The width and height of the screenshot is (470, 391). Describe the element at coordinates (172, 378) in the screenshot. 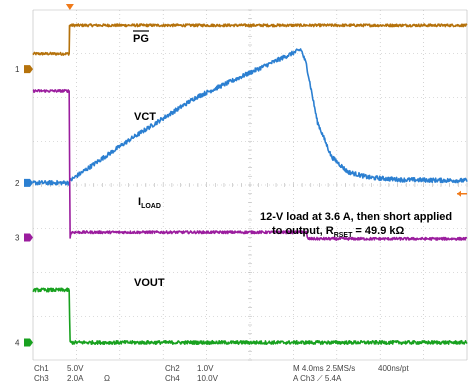

I see `ch4-name: Ch4` at that location.